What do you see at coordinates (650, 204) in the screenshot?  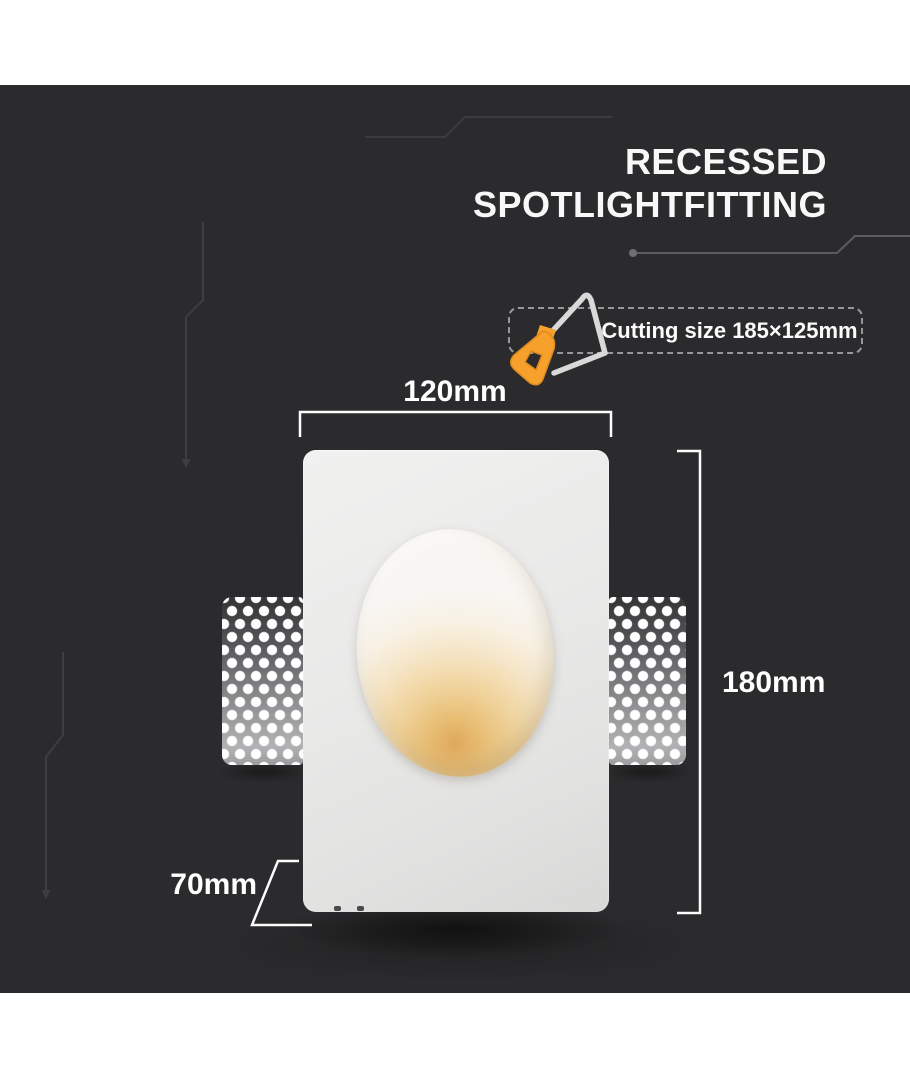 I see `page-title-line2: SPOTLIGHTFITTING` at bounding box center [650, 204].